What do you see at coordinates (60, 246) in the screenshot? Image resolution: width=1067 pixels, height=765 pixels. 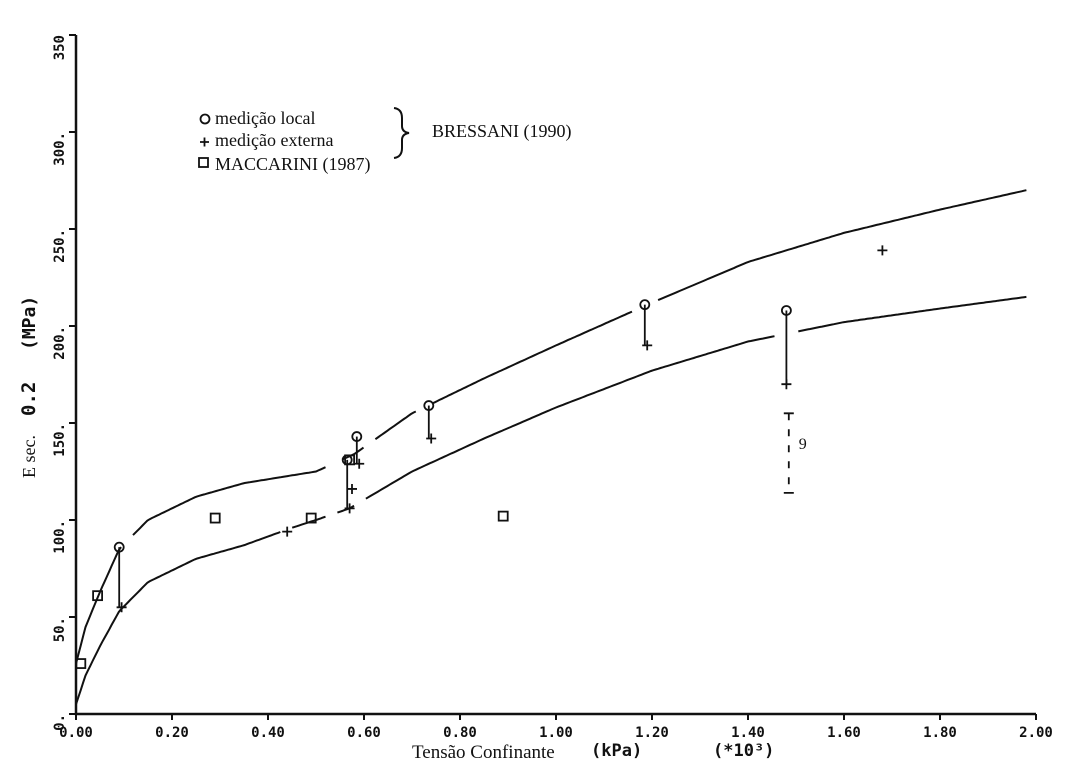 I see `y-tick-label: 250.` at bounding box center [60, 246].